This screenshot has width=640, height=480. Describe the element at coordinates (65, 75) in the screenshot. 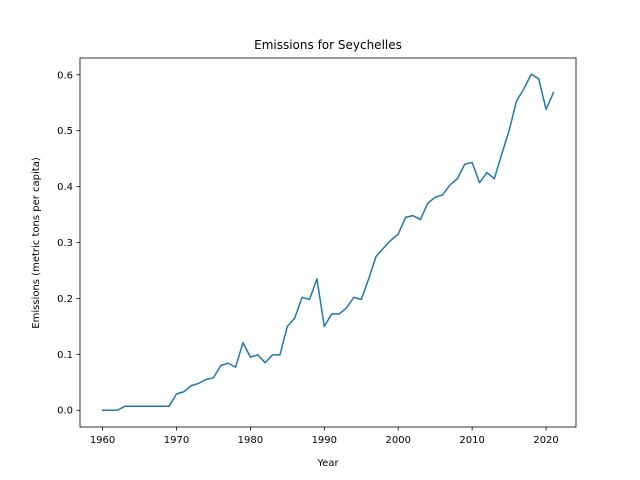

I see `y-tick-label: 0.6` at that location.